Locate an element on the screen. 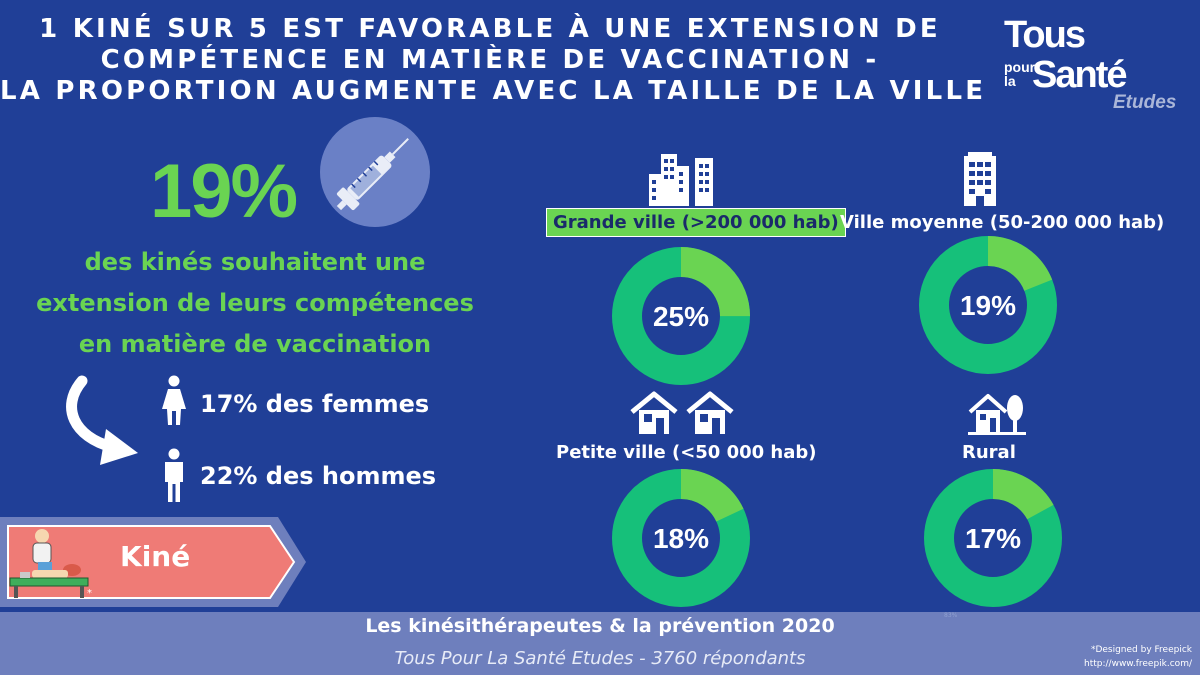 The image size is (1200, 675). men-stat: 22% des hommes is located at coordinates (318, 476).